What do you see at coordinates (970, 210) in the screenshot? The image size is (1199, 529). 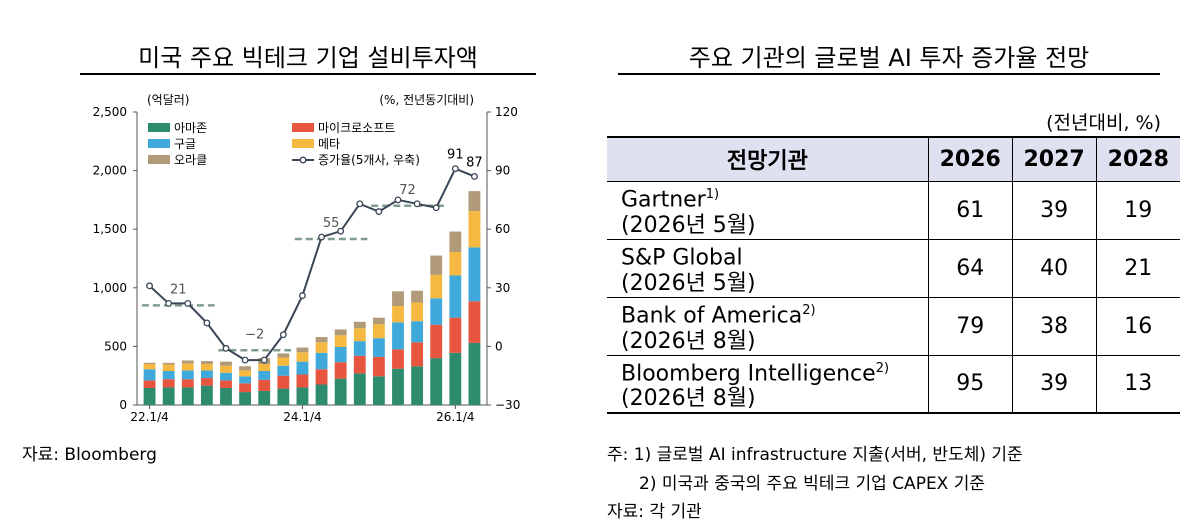 I see `value-cell: 61` at bounding box center [970, 210].